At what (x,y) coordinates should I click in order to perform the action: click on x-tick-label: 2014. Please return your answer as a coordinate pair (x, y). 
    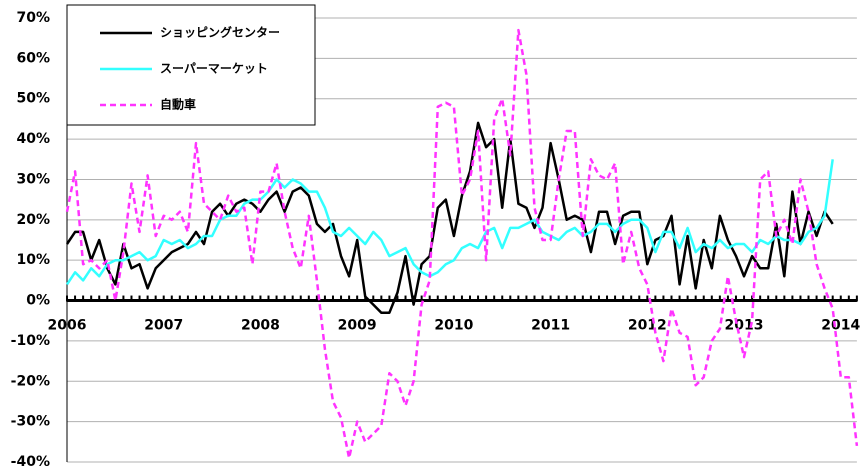
    Looking at the image, I should click on (840, 326).